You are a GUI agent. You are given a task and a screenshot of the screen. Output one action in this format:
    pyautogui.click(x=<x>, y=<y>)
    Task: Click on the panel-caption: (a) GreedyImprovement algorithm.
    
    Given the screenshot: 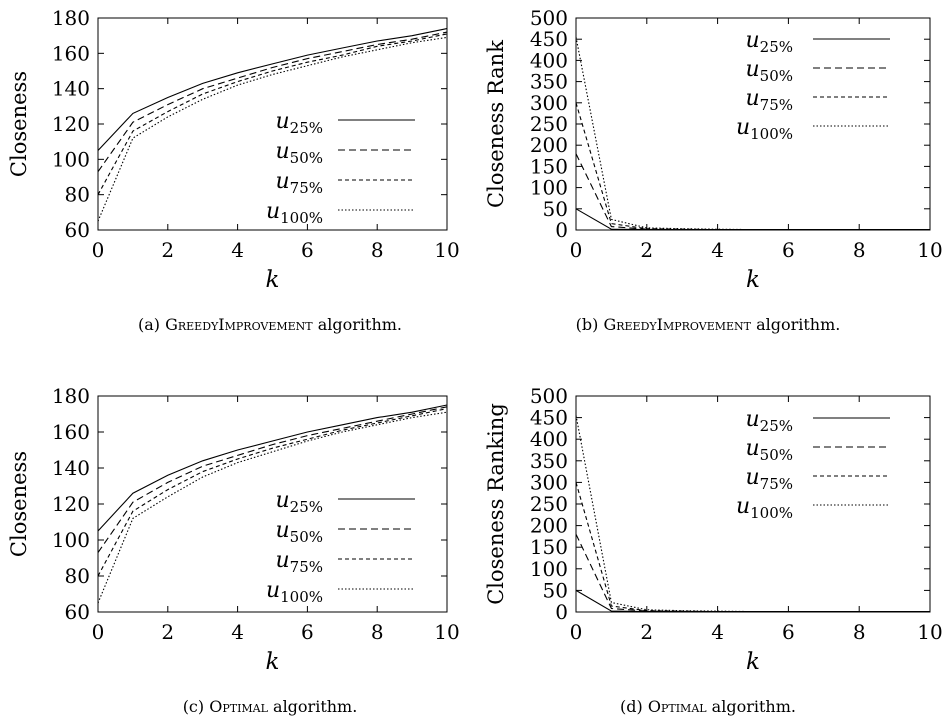 What is the action you would take?
    pyautogui.click(x=270, y=324)
    